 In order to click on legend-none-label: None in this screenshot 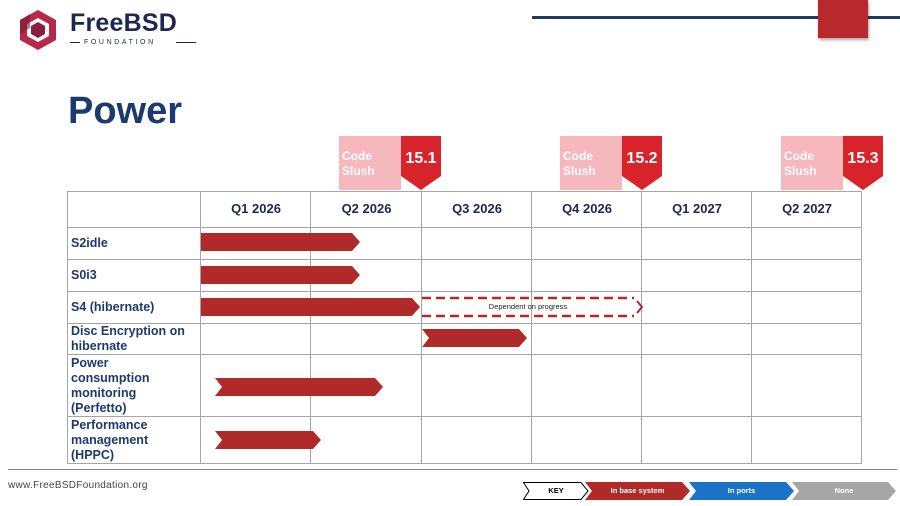, I will do `click(844, 490)`.